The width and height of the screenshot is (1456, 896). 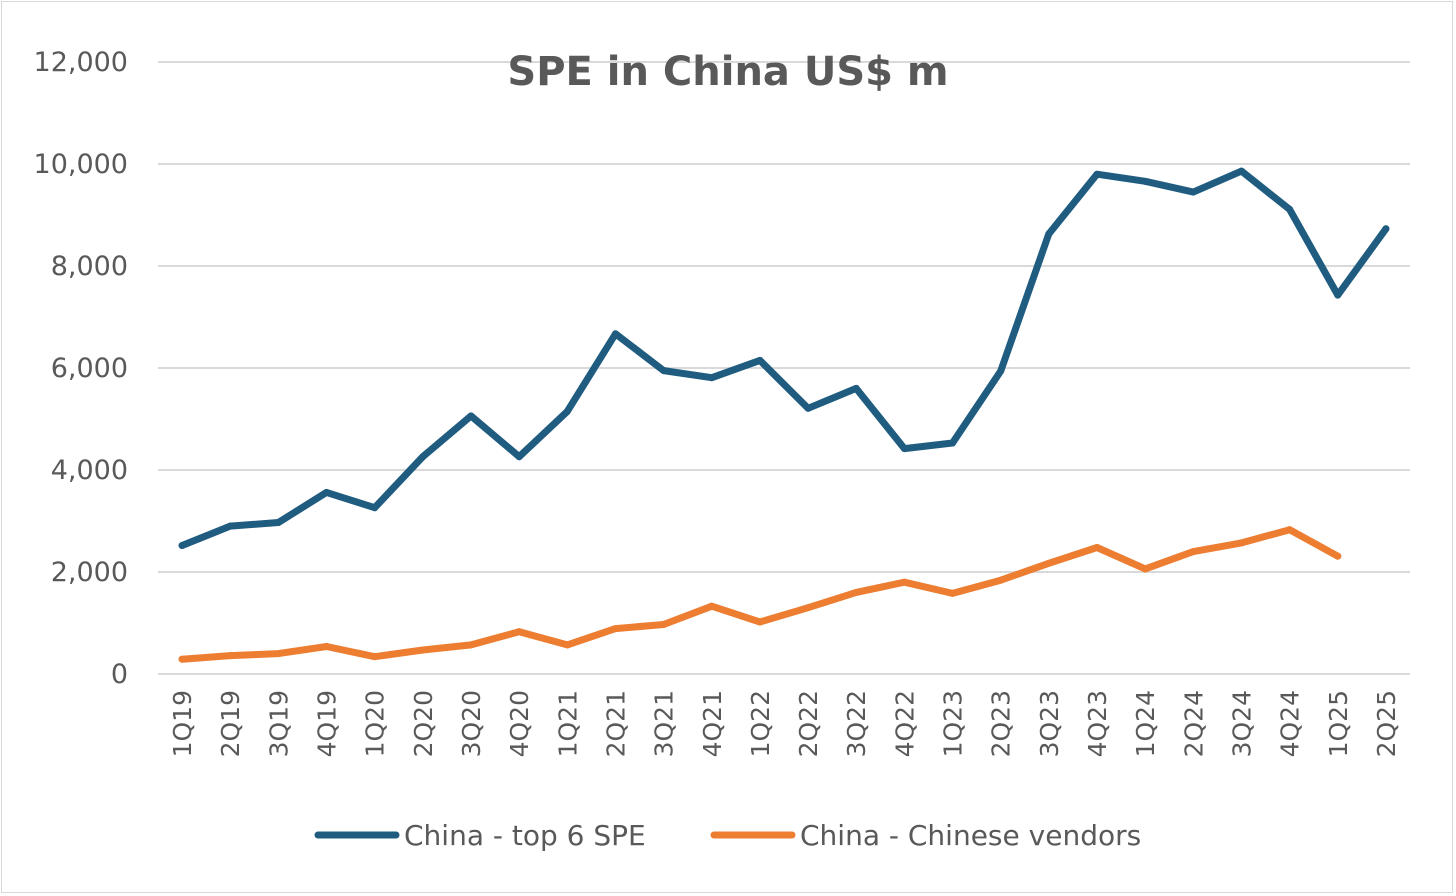 I want to click on x-tick-label: 4Q22, so click(x=904, y=723).